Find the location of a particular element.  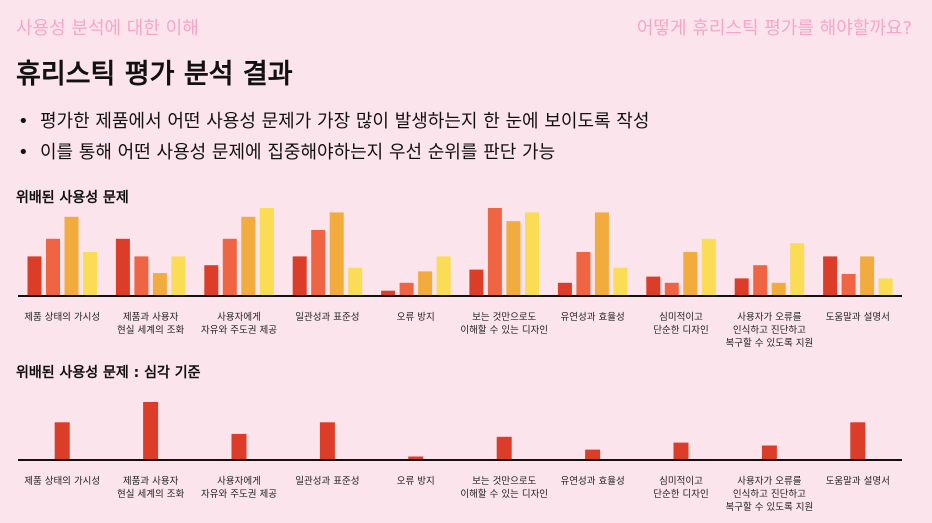

bullet-item: • 이를 통해 어떤 사용성 문제에 집중해야하는지 우선 순위를 판단 가능 is located at coordinates (333, 152).